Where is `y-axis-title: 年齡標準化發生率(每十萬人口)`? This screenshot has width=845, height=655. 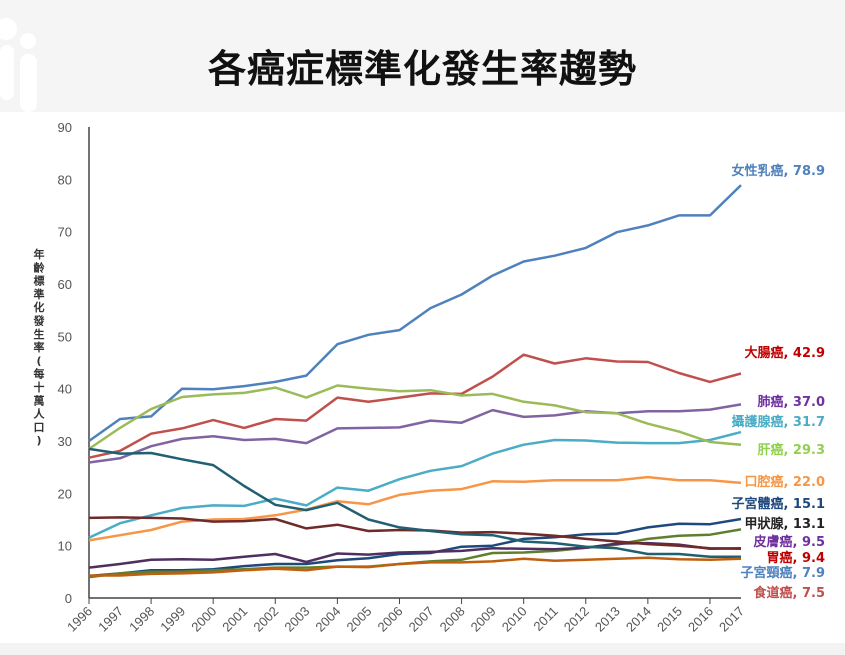
y-axis-title: 年齡標準化發生率(每十萬人口) is located at coordinates (39, 347).